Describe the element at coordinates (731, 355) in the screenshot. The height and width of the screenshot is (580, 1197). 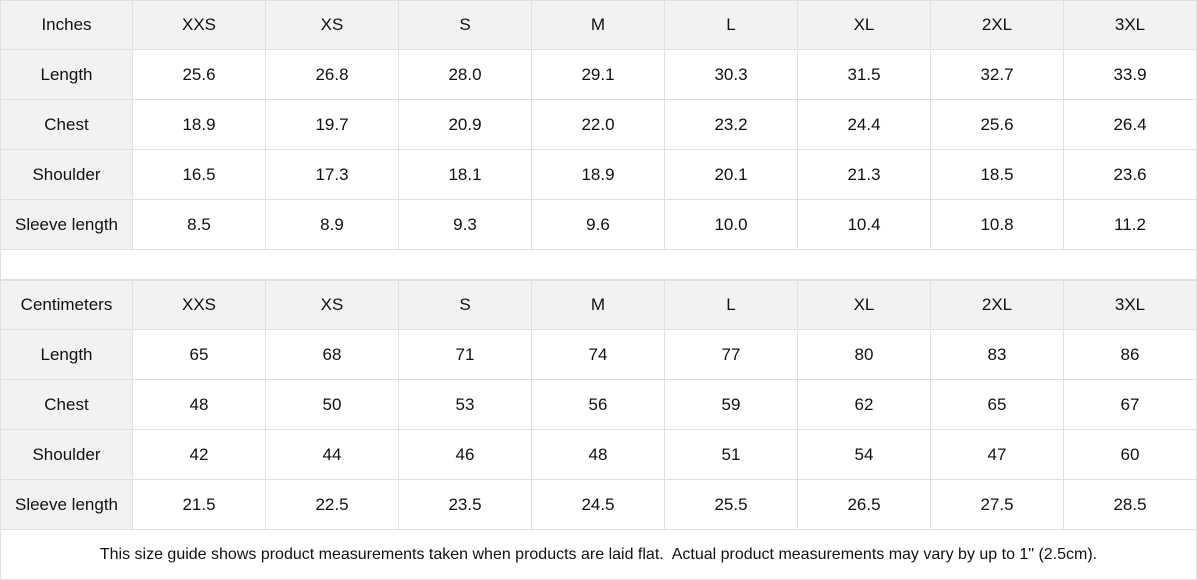
I see `measurement-value-cell: 77` at that location.